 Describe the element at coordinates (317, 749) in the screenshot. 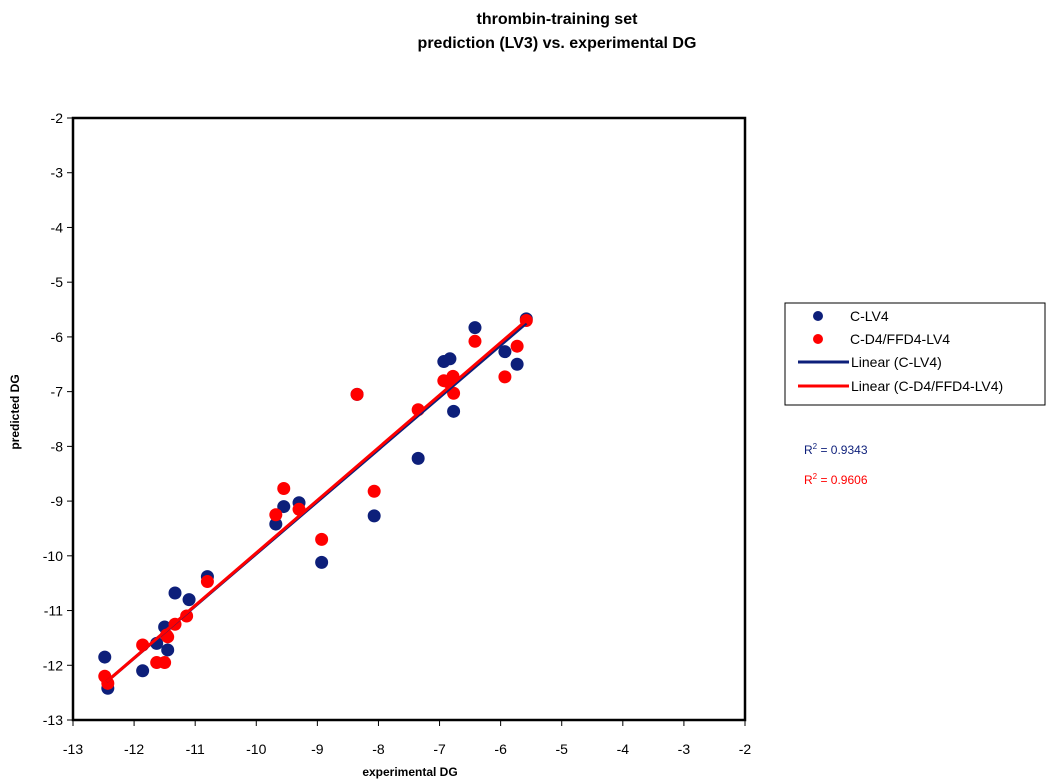

I see `x-tick-label: -9` at that location.